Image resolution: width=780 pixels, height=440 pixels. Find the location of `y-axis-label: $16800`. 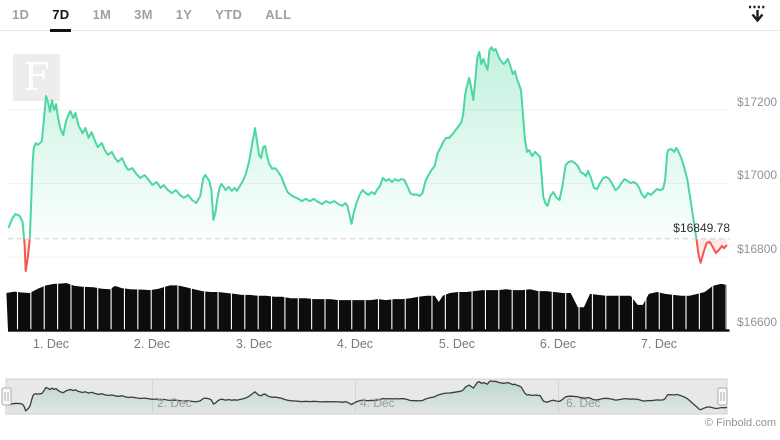

y-axis-label: $16800 is located at coordinates (757, 249).